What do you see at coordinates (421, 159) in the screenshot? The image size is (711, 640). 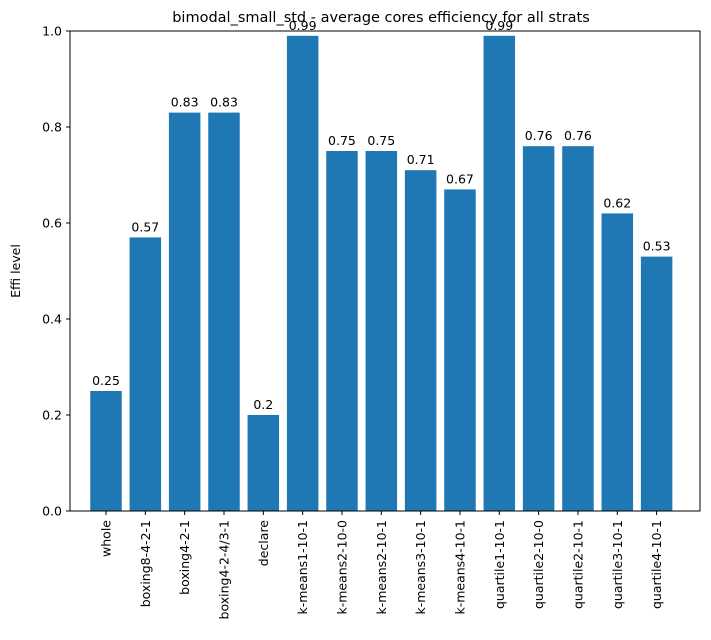 I see `data-label-8: 0.71` at bounding box center [421, 159].